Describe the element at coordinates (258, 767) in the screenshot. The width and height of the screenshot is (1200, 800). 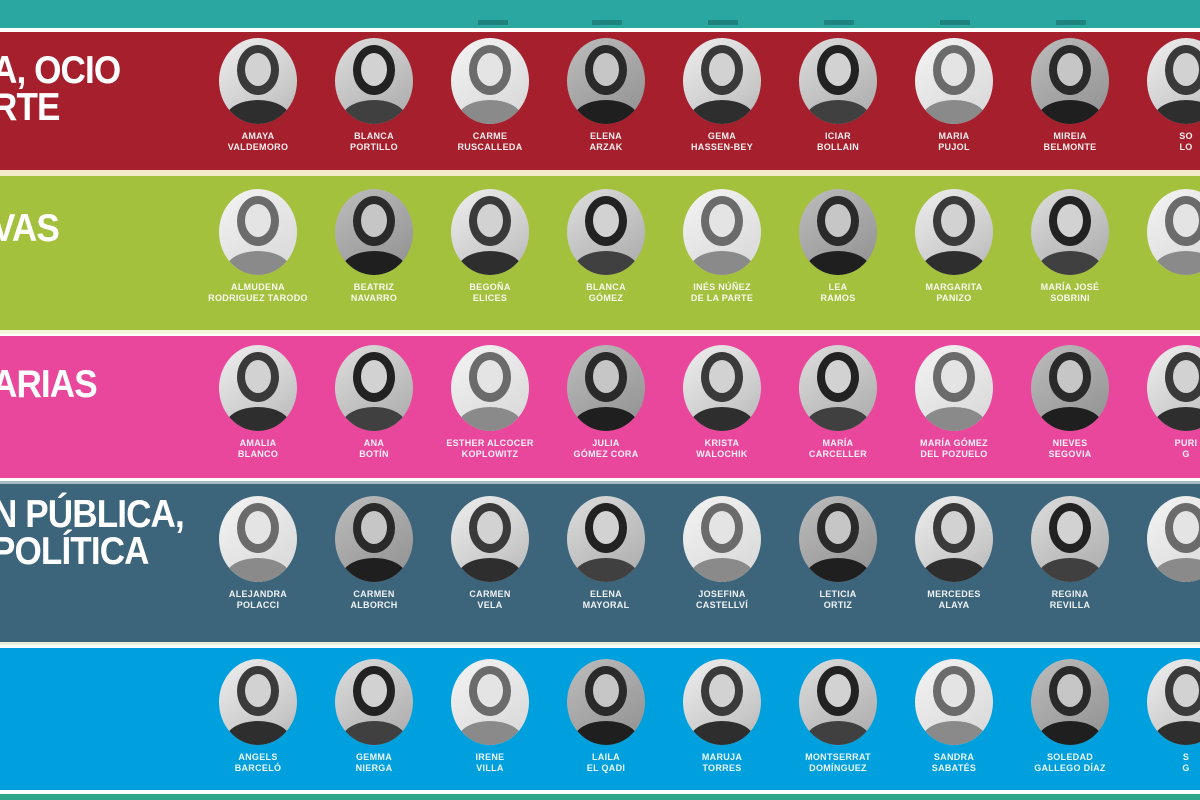
I see `person-name-line-2: BARCELÓ` at that location.